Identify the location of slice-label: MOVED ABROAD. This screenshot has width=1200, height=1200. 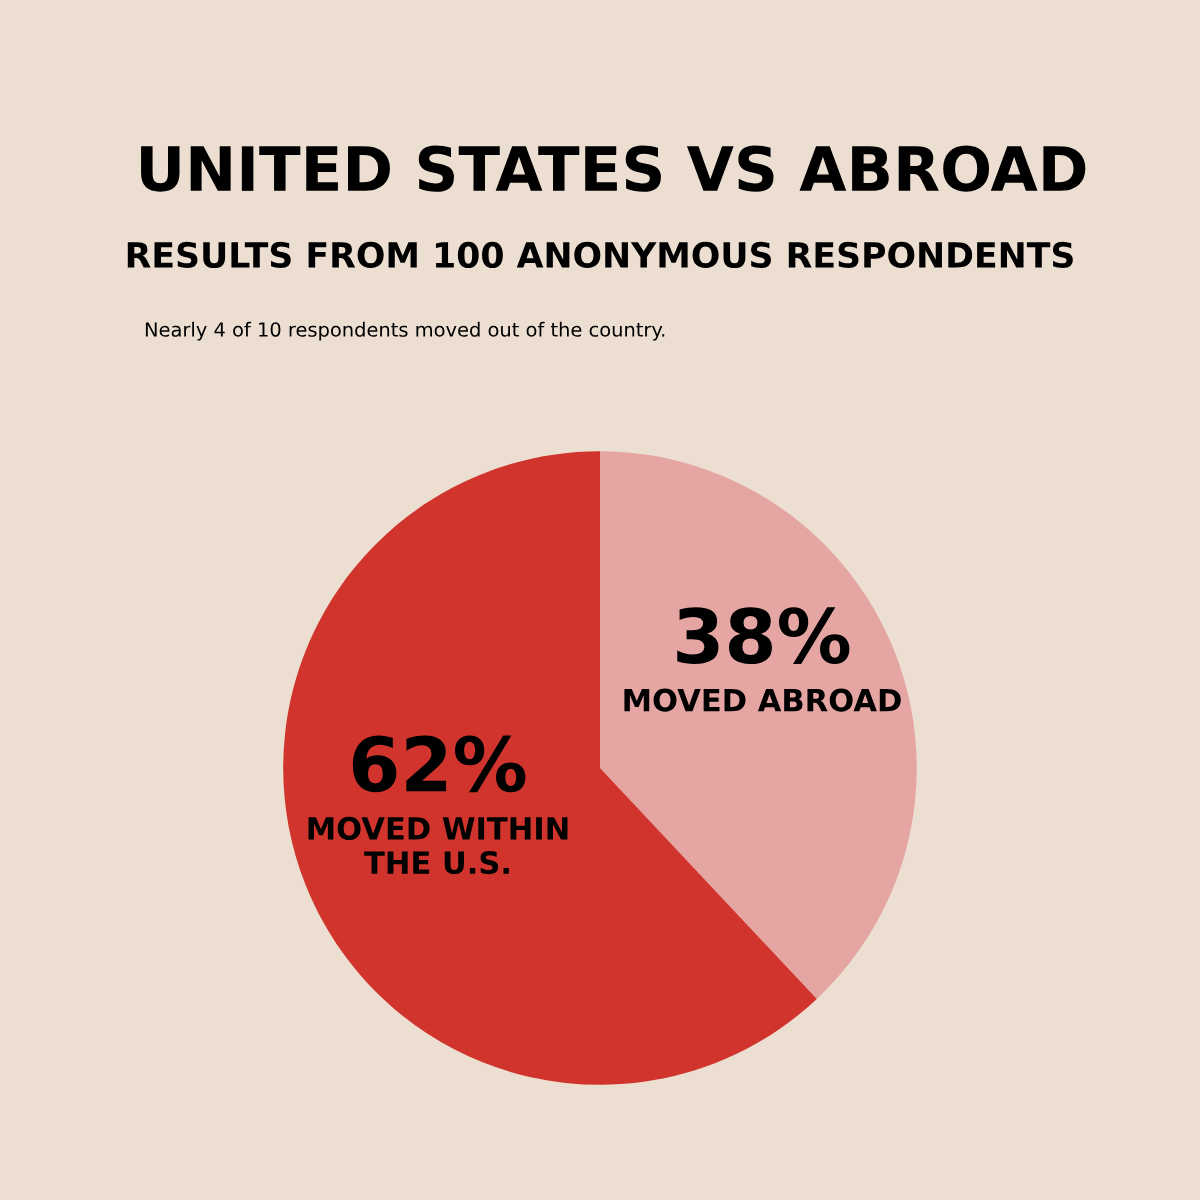
(762, 700).